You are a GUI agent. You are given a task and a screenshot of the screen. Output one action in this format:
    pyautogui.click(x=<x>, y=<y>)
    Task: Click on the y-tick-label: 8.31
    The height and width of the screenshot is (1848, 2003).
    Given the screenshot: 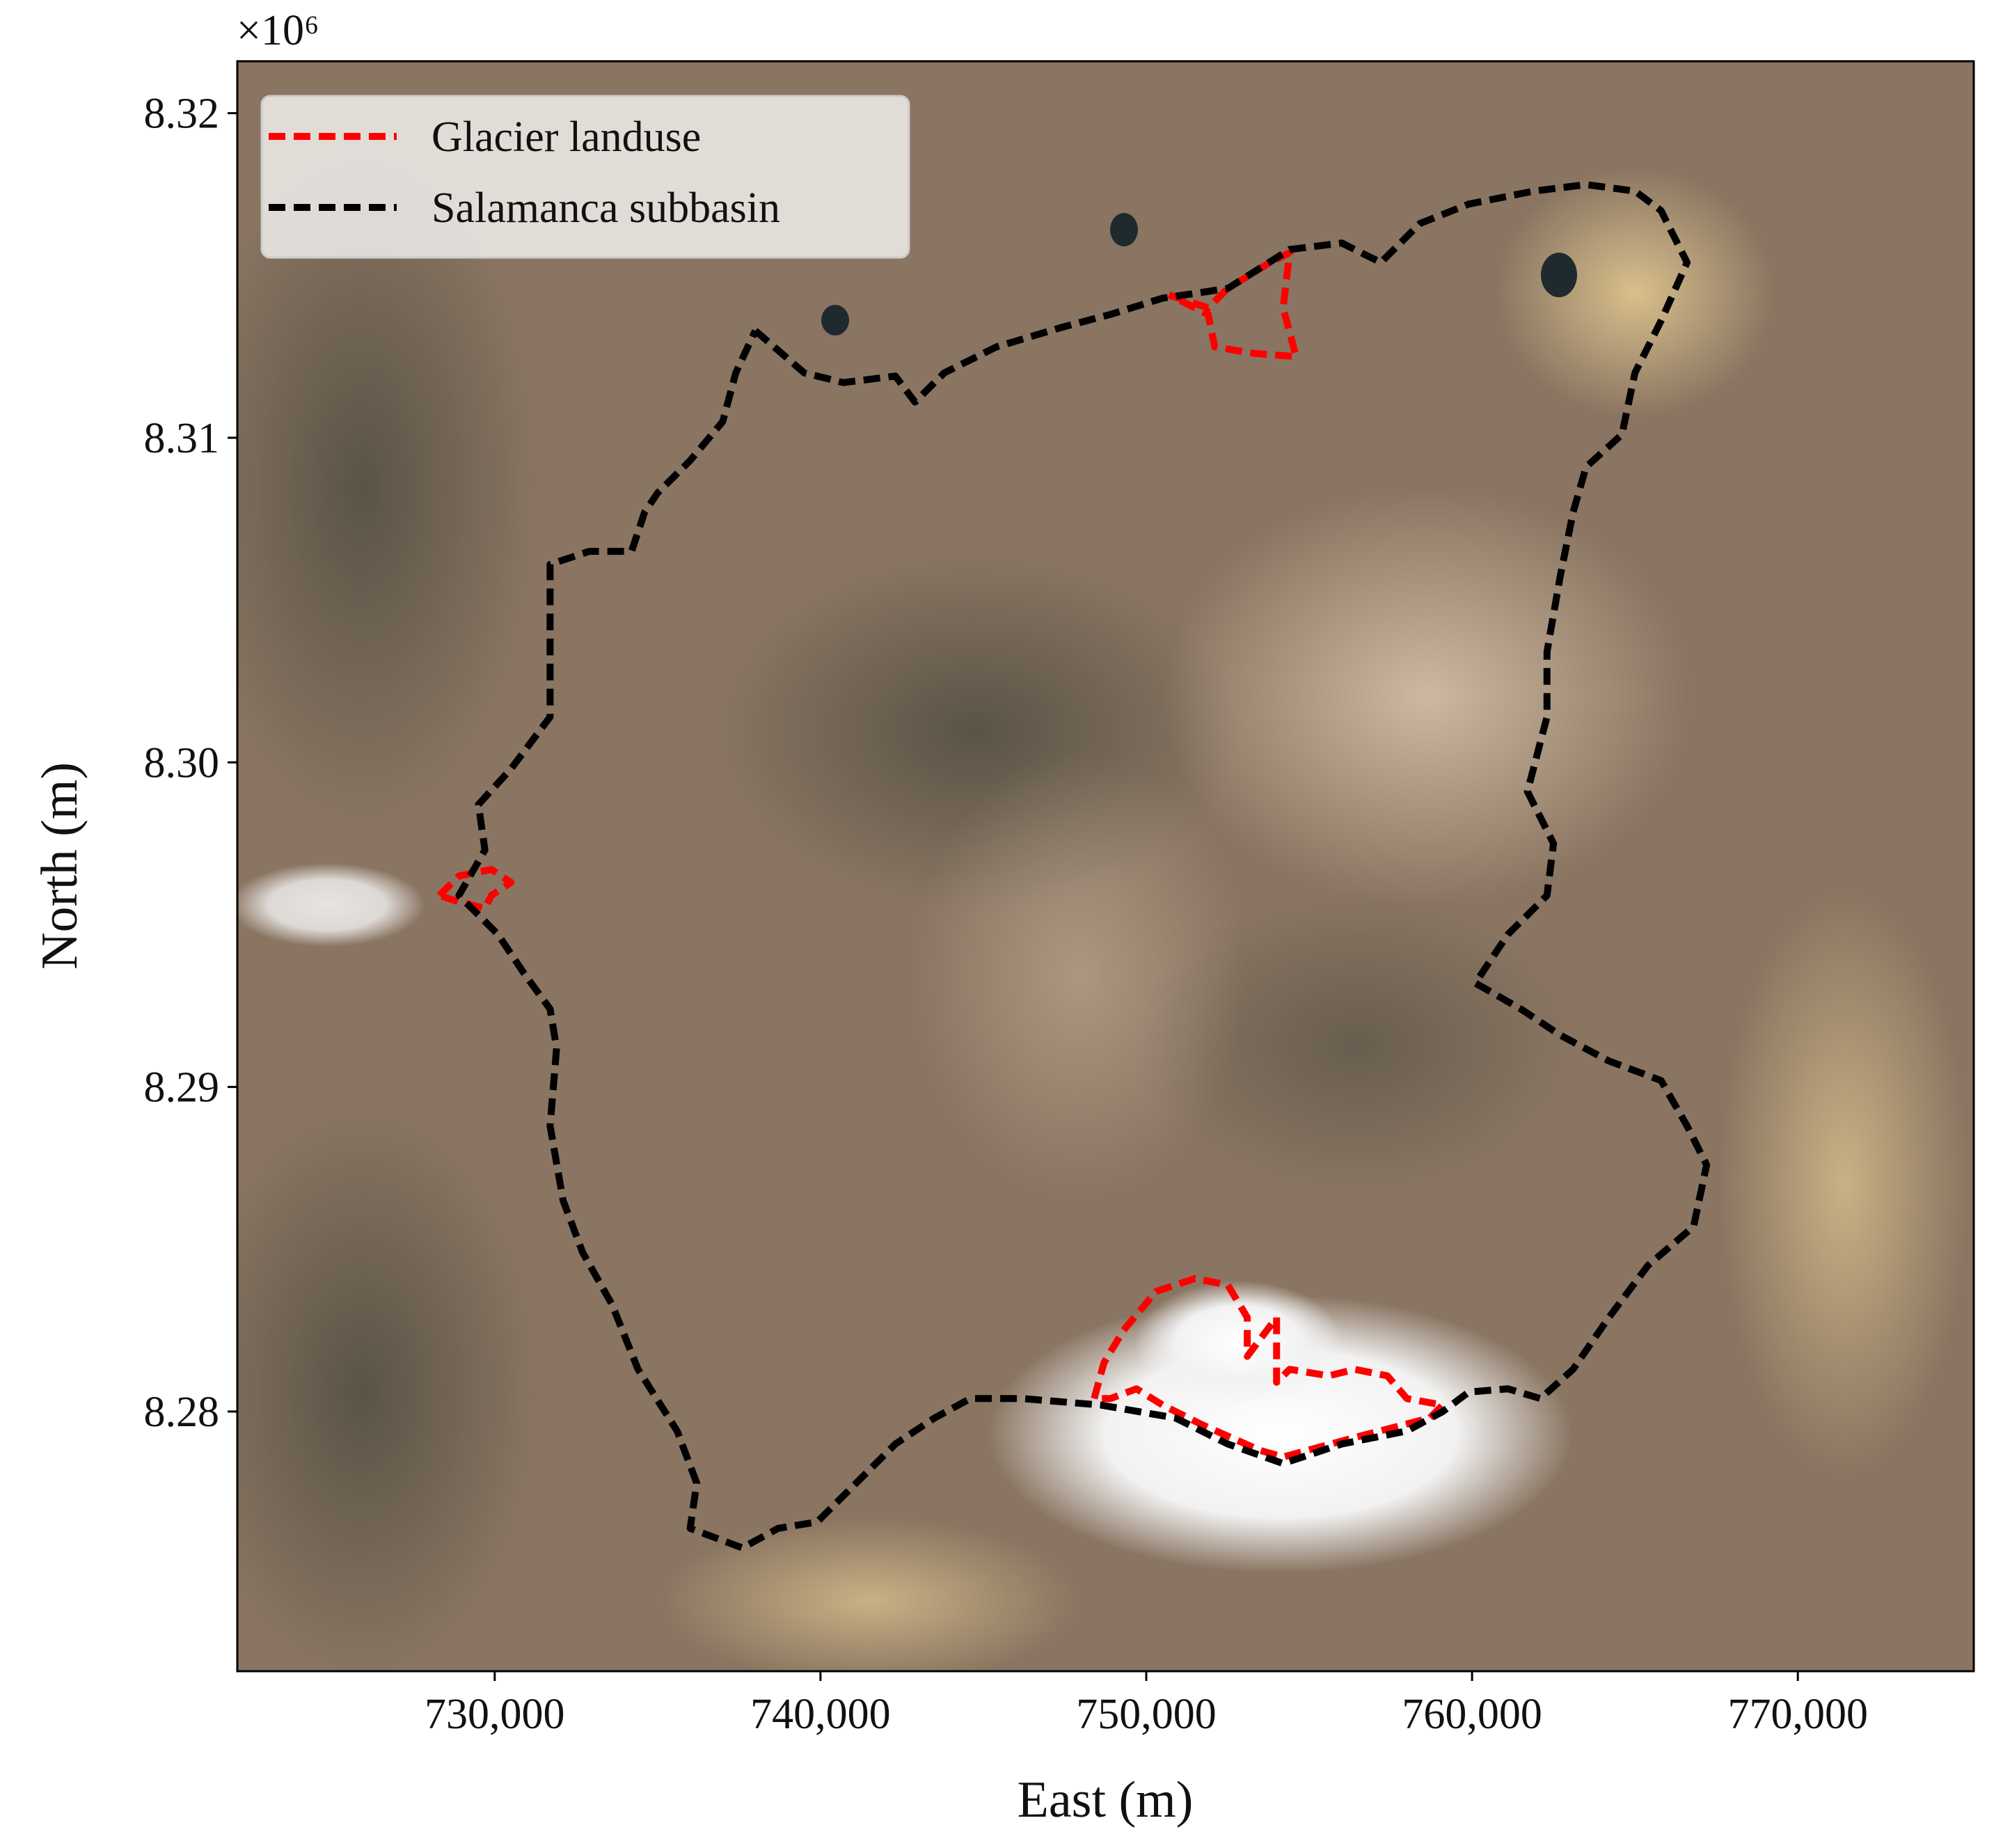 What is the action you would take?
    pyautogui.click(x=182, y=439)
    